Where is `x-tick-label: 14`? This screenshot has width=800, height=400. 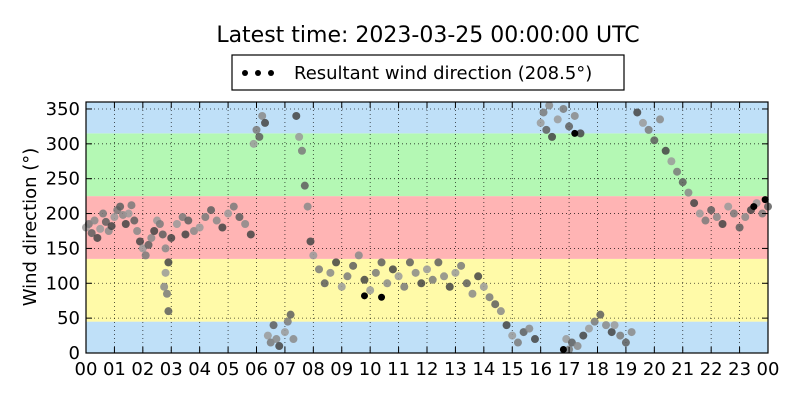 x-tick-label: 14 is located at coordinates (483, 369).